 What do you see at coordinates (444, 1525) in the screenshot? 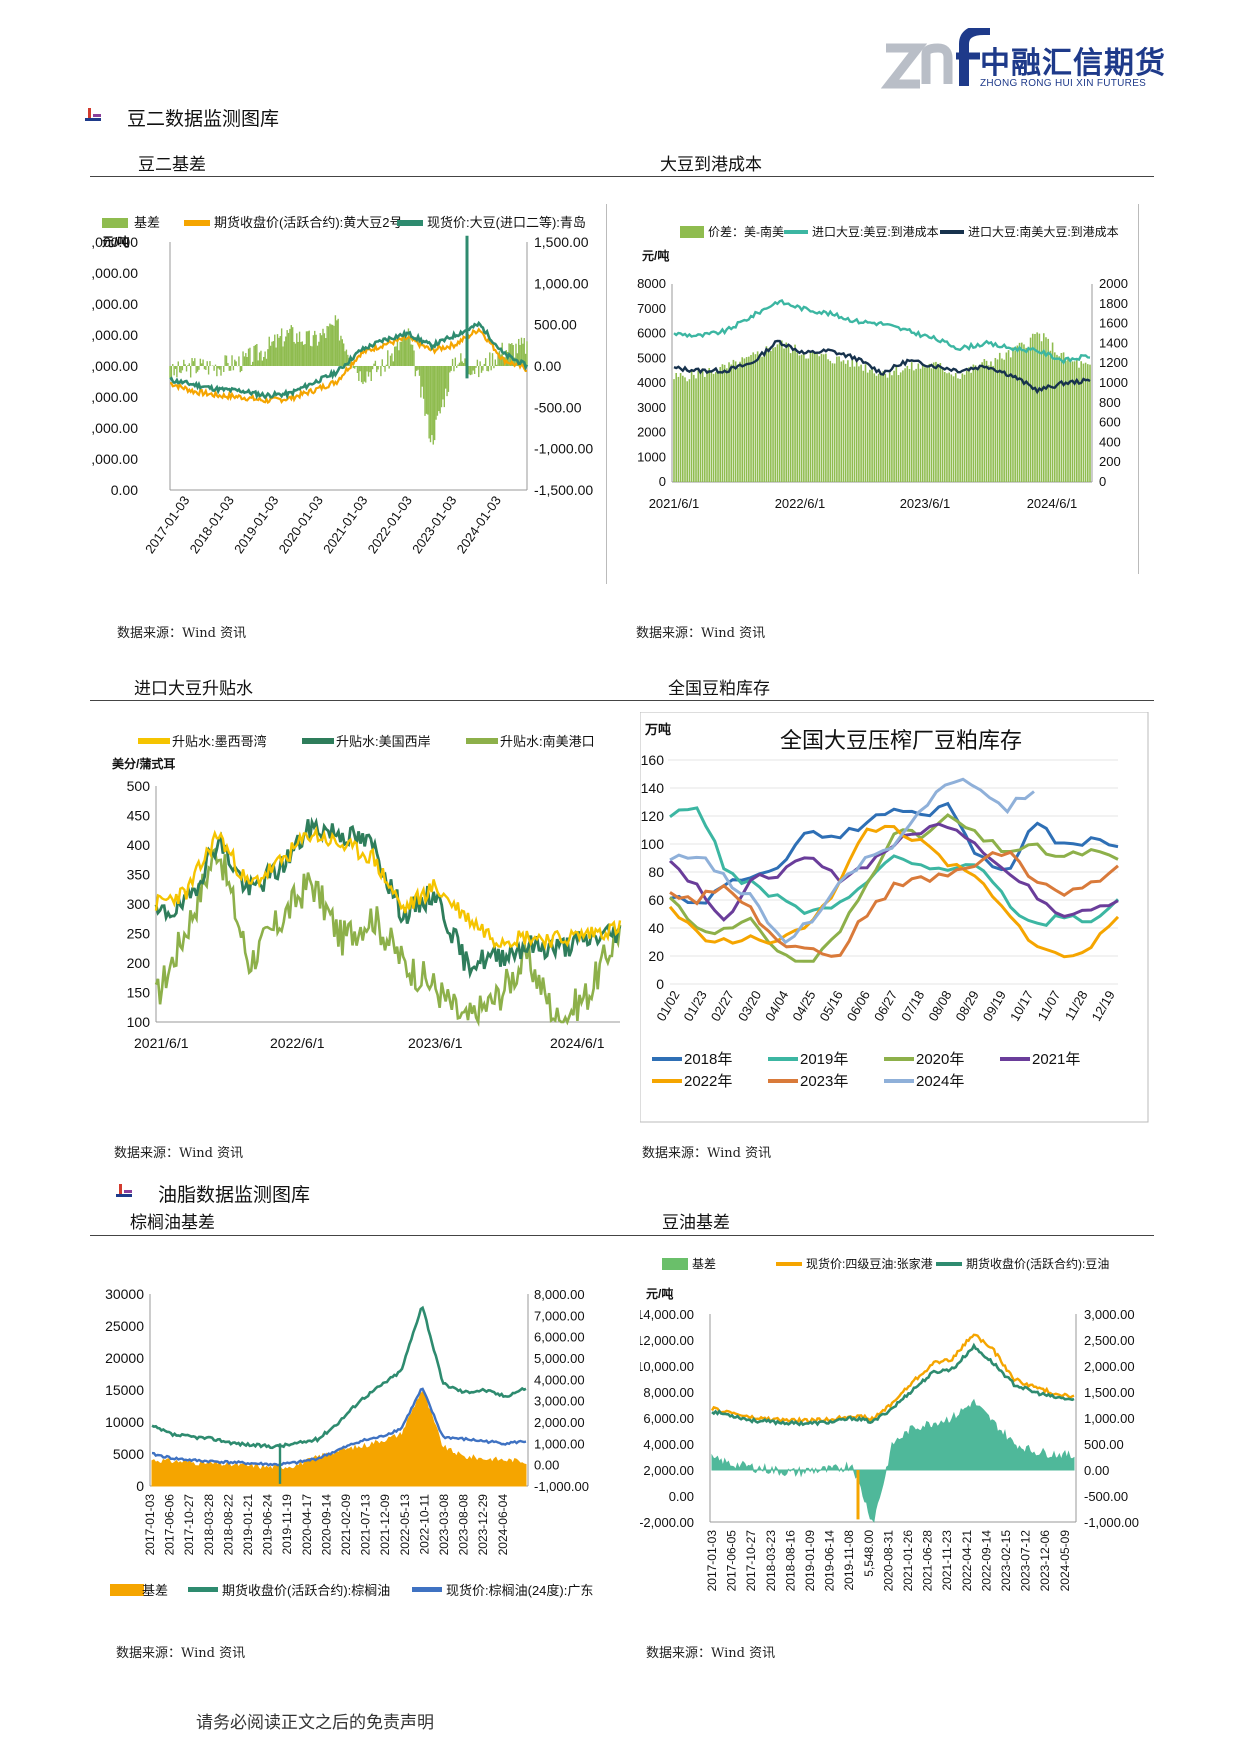
I see `x-tick-label: 2023-03-08` at bounding box center [444, 1525].